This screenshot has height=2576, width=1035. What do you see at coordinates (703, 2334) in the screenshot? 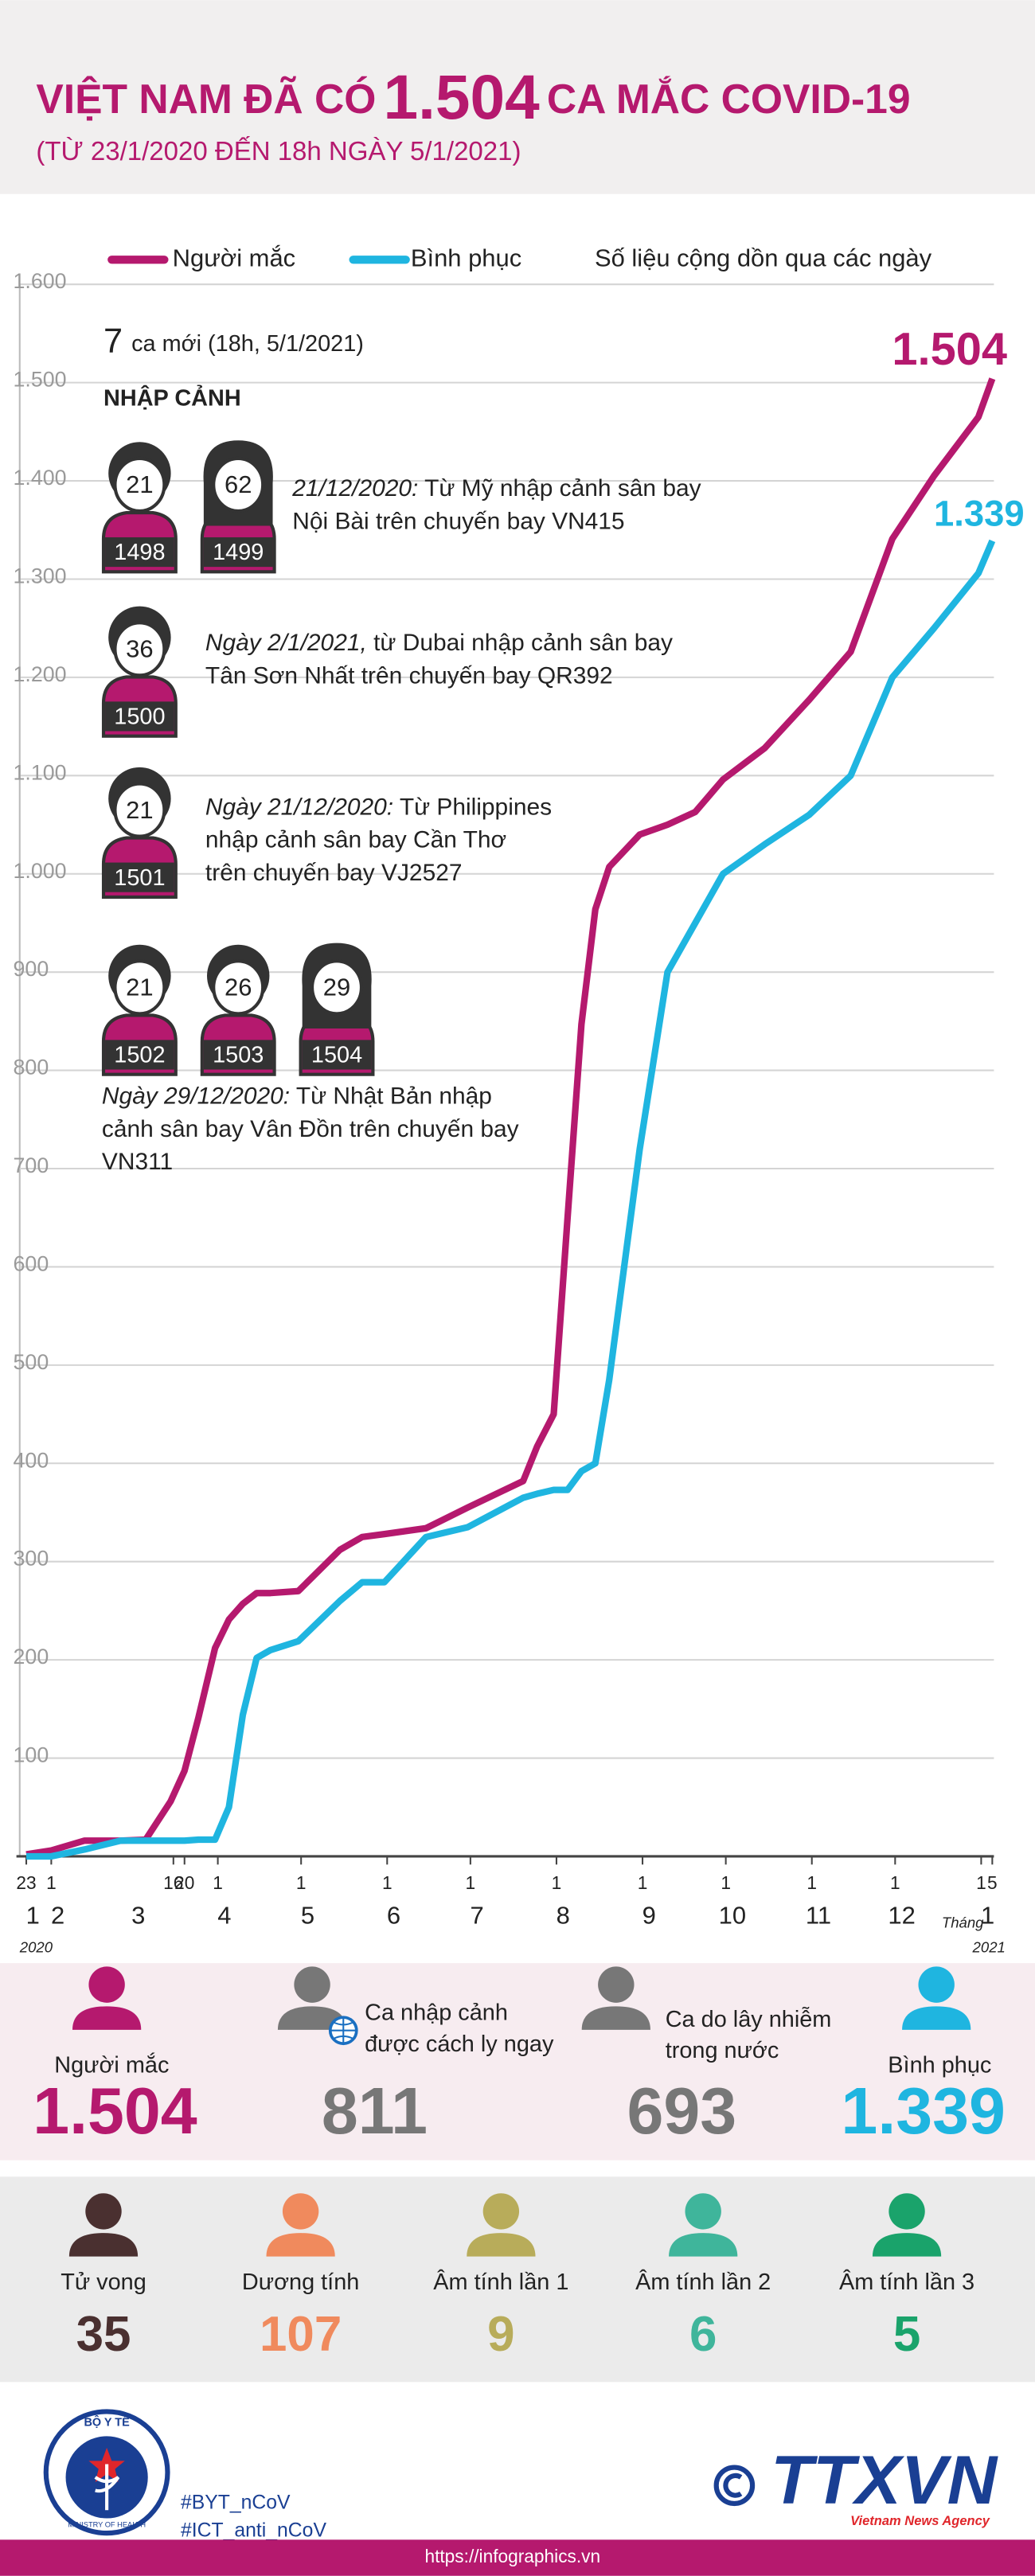
I see `status-value: 6` at bounding box center [703, 2334].